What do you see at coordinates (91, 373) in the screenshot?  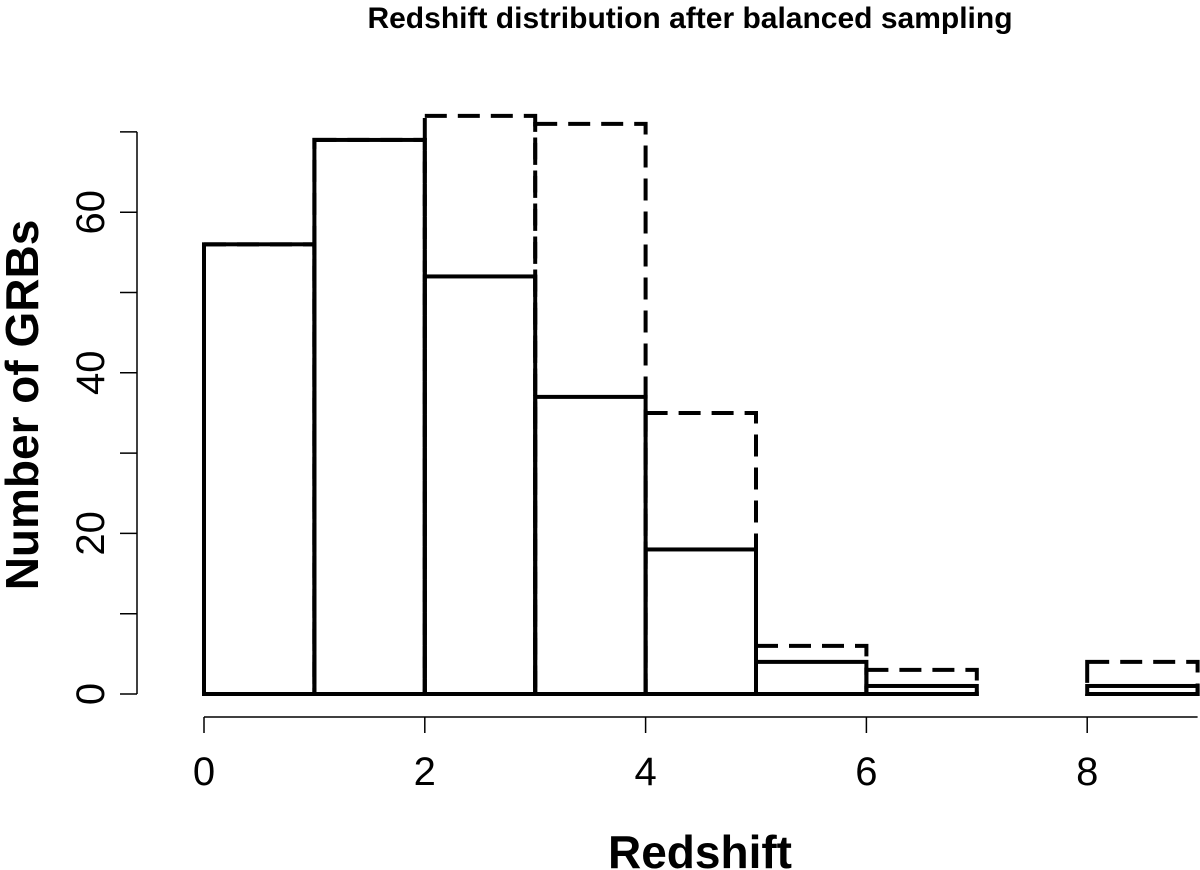 I see `y-tick-label: 40` at bounding box center [91, 373].